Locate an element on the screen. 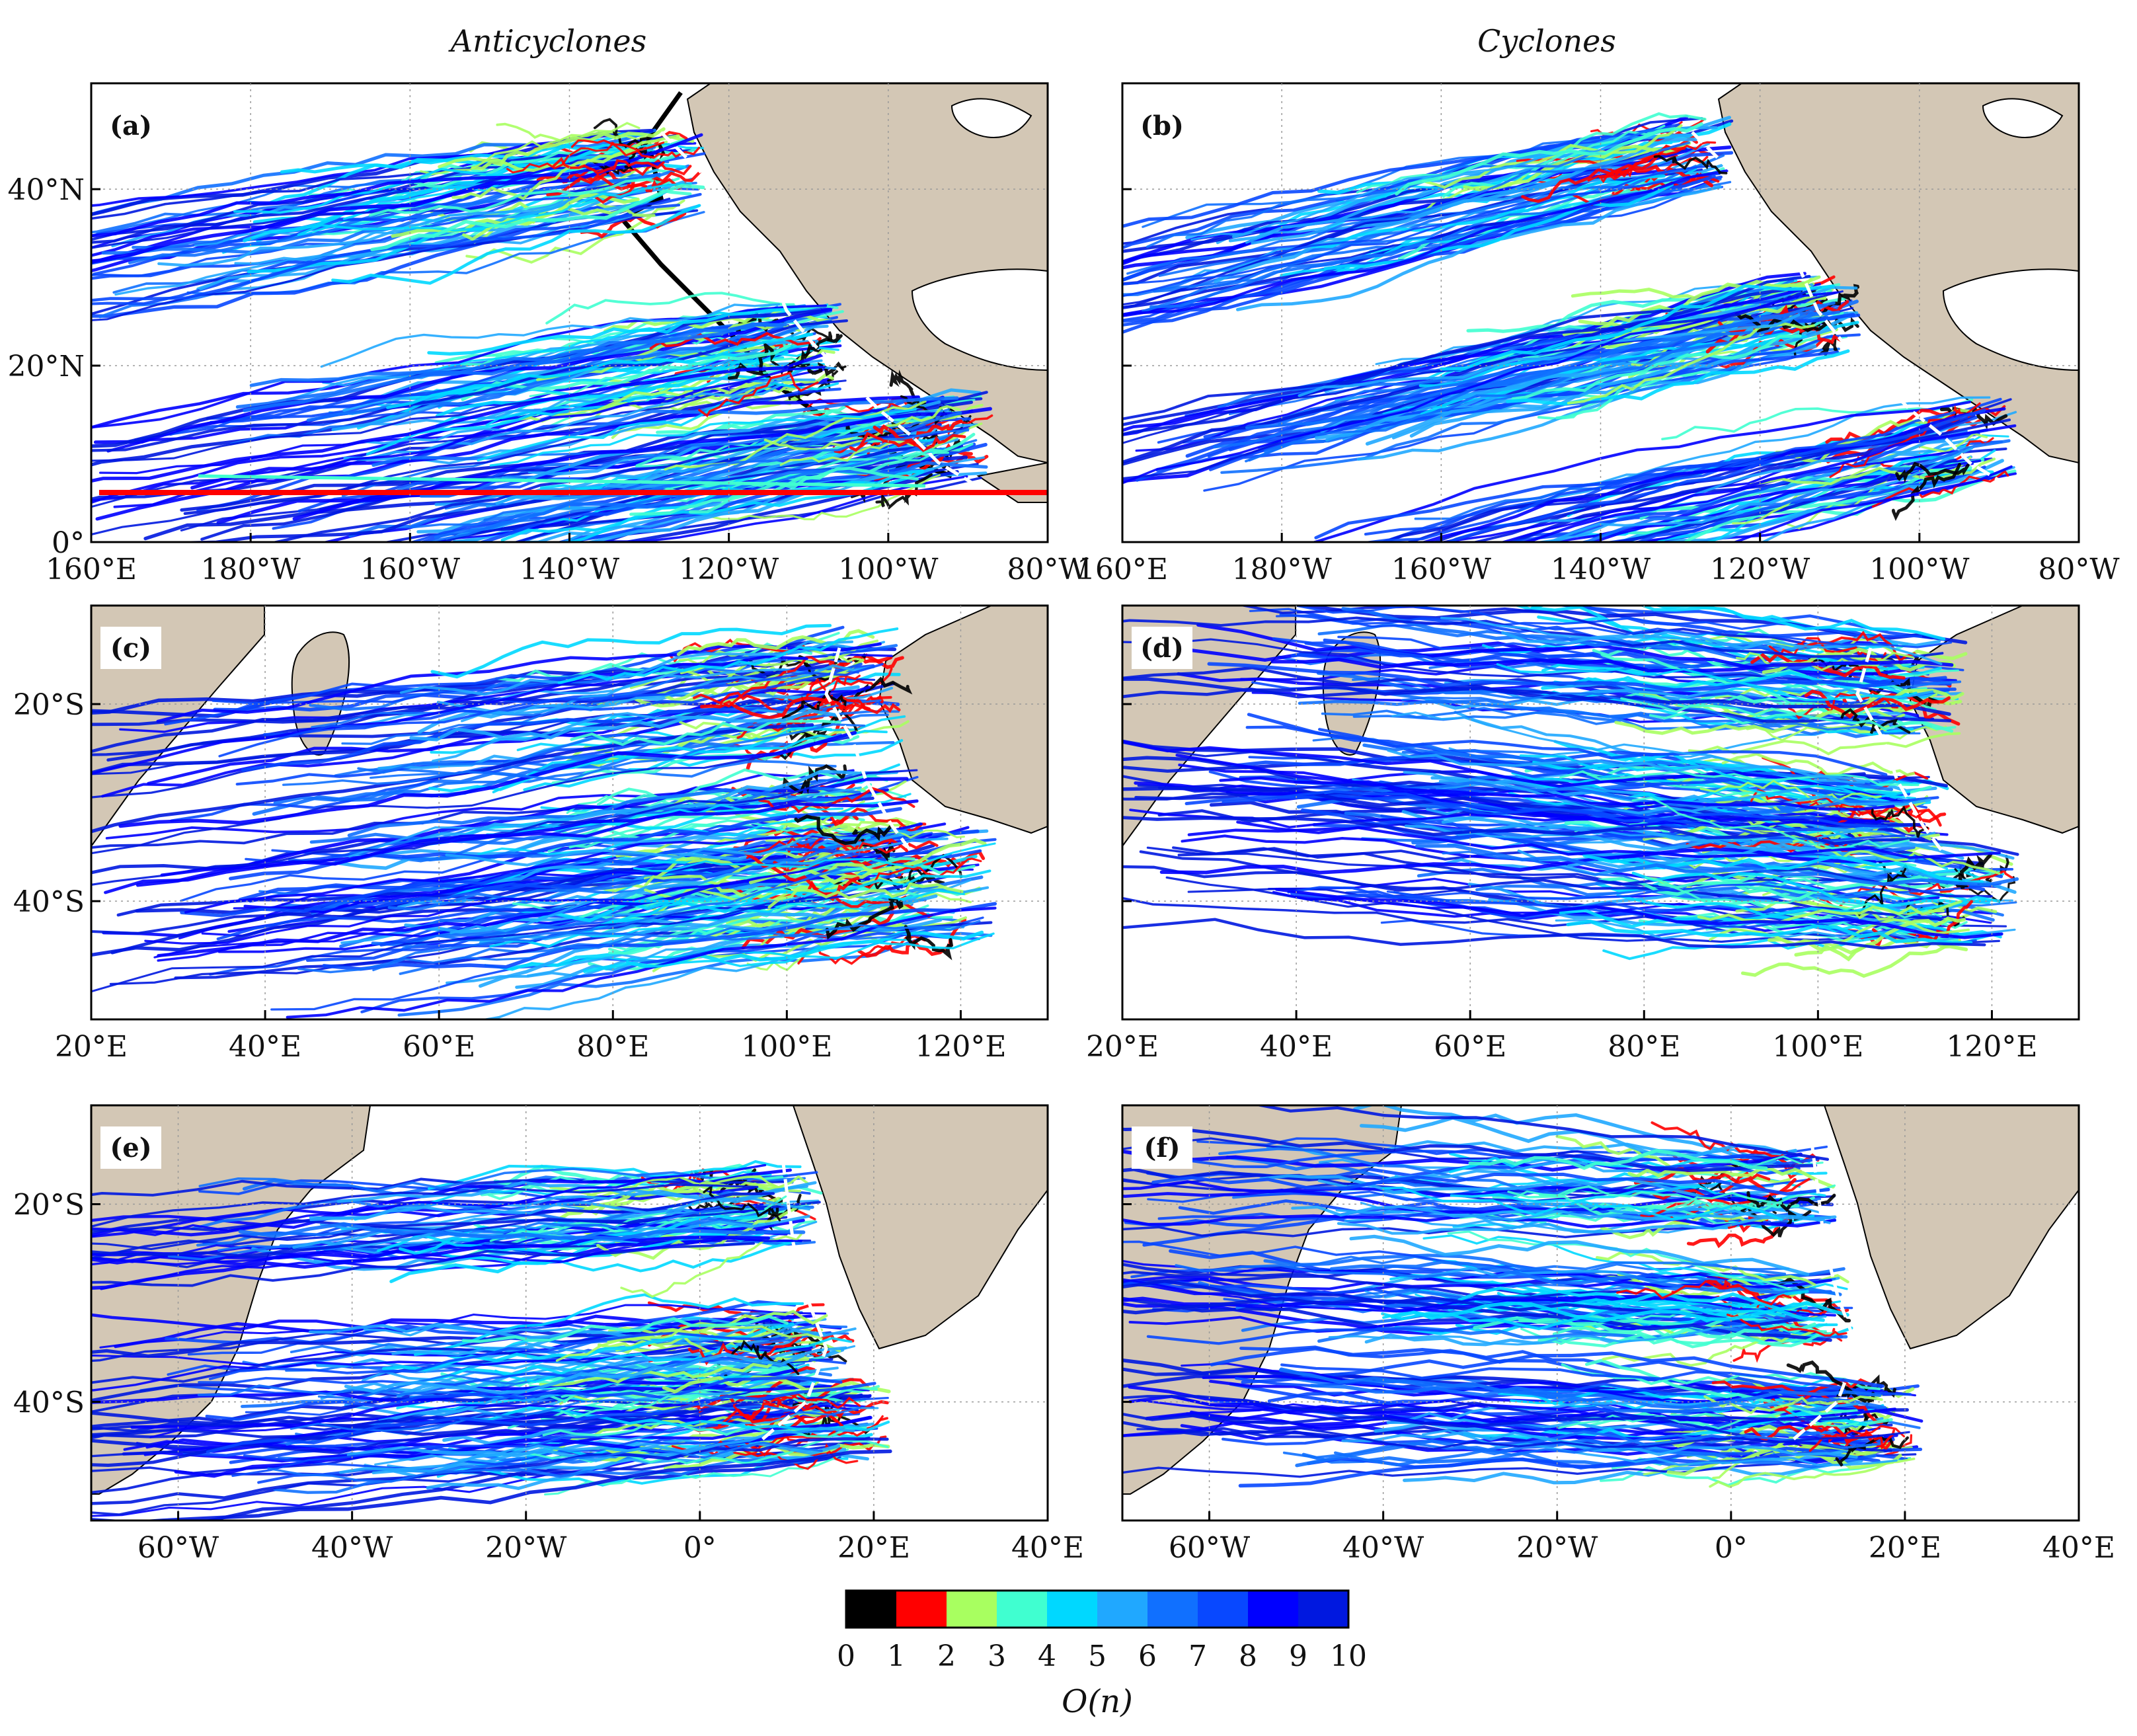  panel-f-frame is located at coordinates (1600, 1313).